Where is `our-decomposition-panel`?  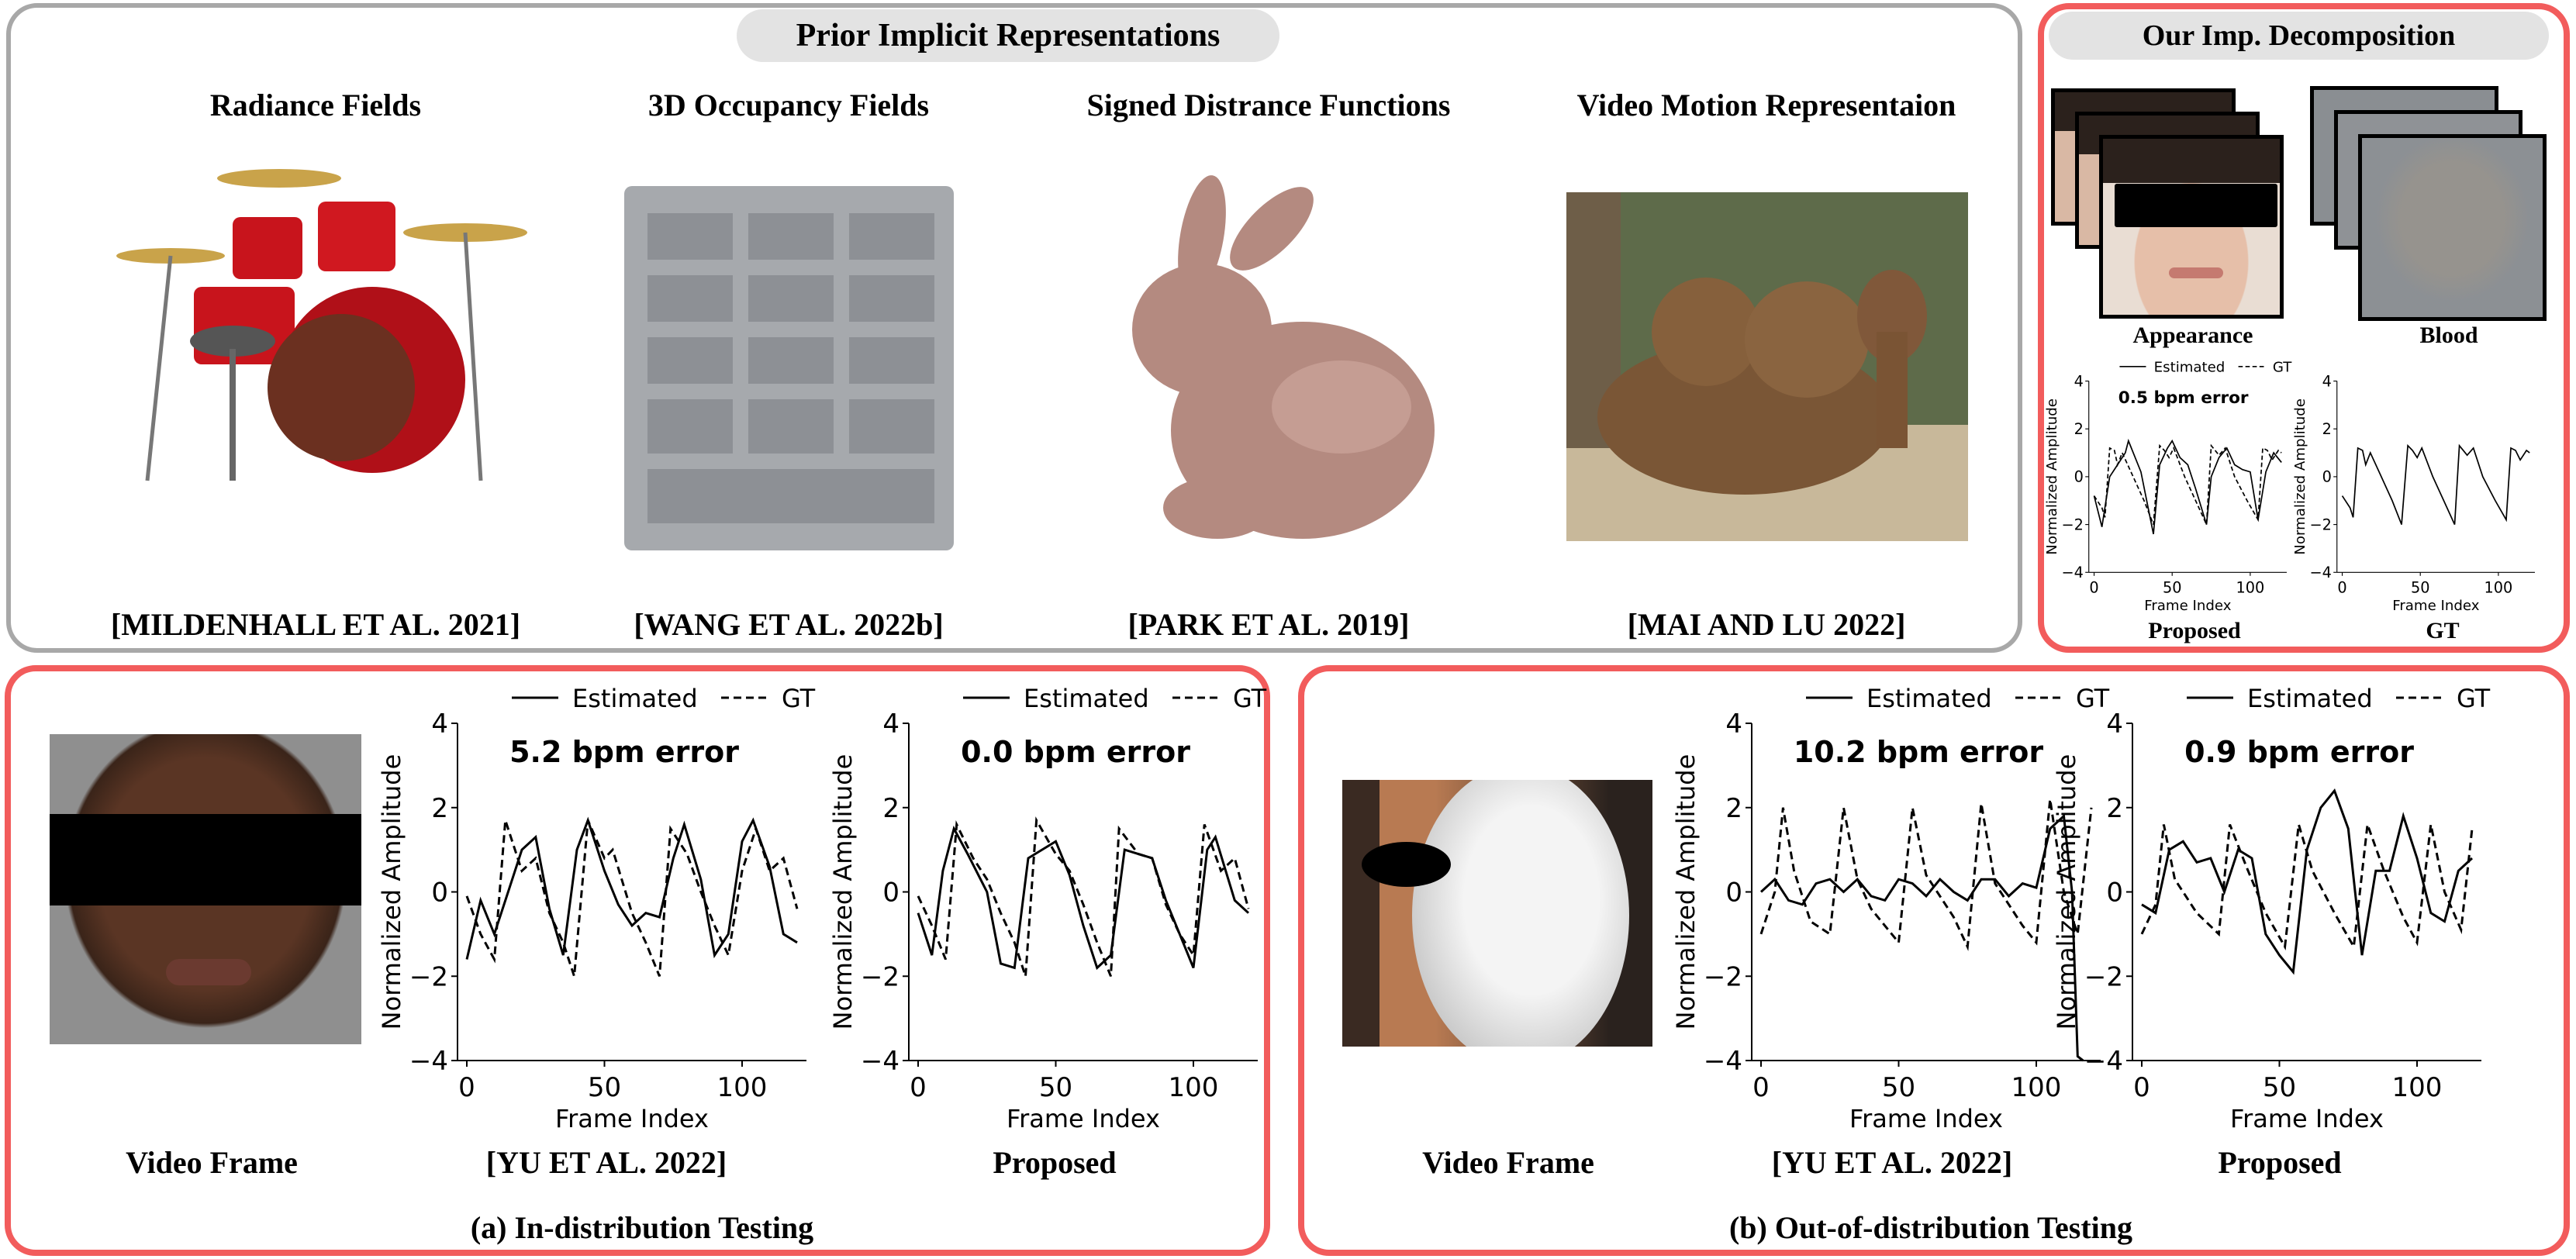 our-decomposition-panel is located at coordinates (2304, 328).